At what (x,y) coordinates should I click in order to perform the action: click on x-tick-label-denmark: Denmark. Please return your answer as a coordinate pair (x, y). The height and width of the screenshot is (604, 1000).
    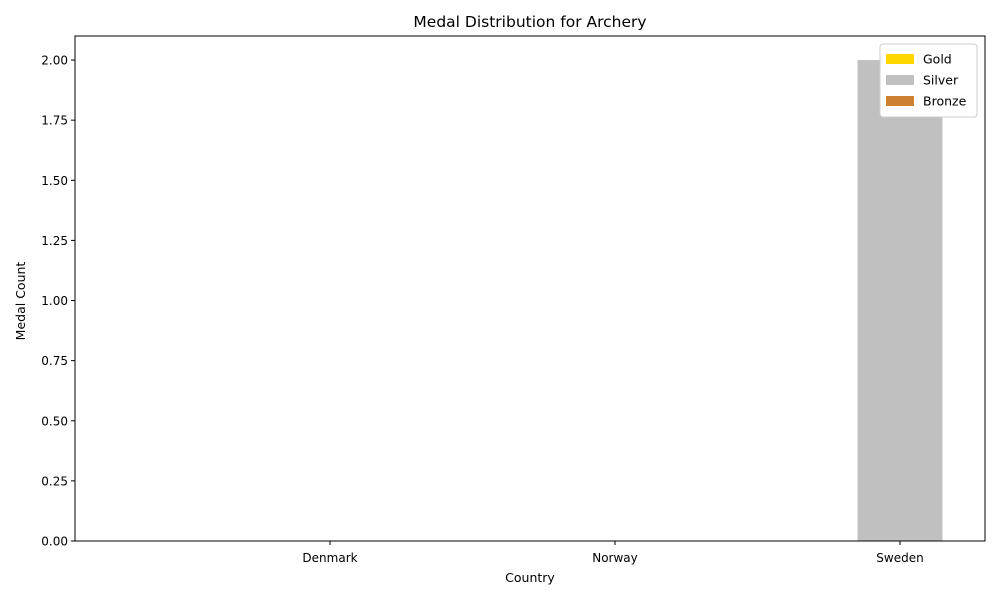
    Looking at the image, I should click on (329, 558).